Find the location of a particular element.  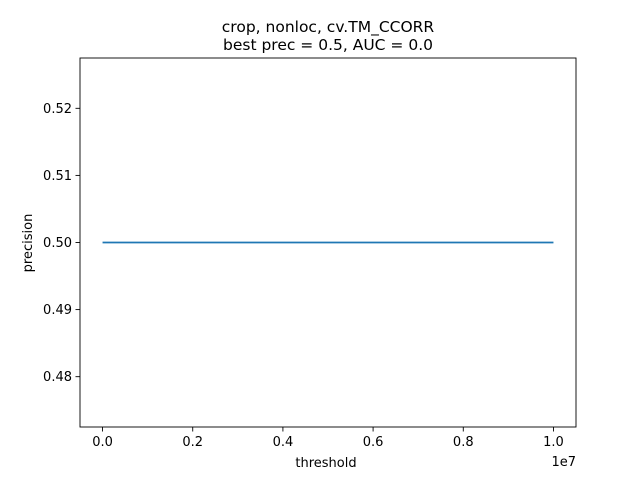

x-axis-offset-label: 1e7 is located at coordinates (563, 462).